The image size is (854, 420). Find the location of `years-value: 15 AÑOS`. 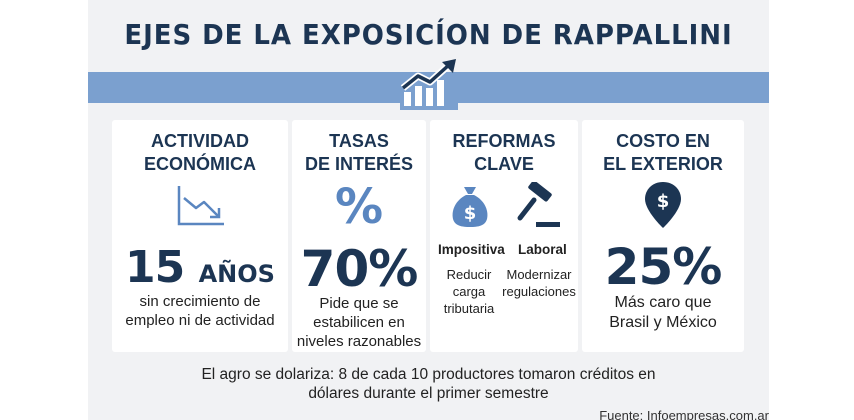

years-value: 15 AÑOS is located at coordinates (200, 267).